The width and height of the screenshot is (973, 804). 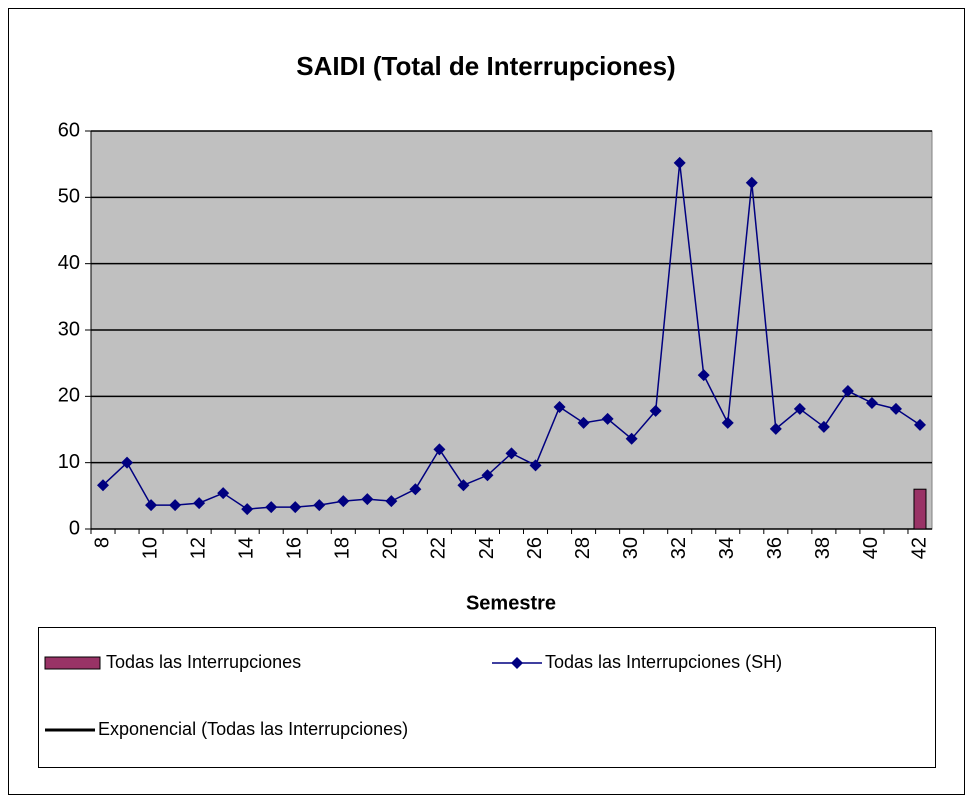 I want to click on x-tick-label: 8, so click(x=102, y=542).